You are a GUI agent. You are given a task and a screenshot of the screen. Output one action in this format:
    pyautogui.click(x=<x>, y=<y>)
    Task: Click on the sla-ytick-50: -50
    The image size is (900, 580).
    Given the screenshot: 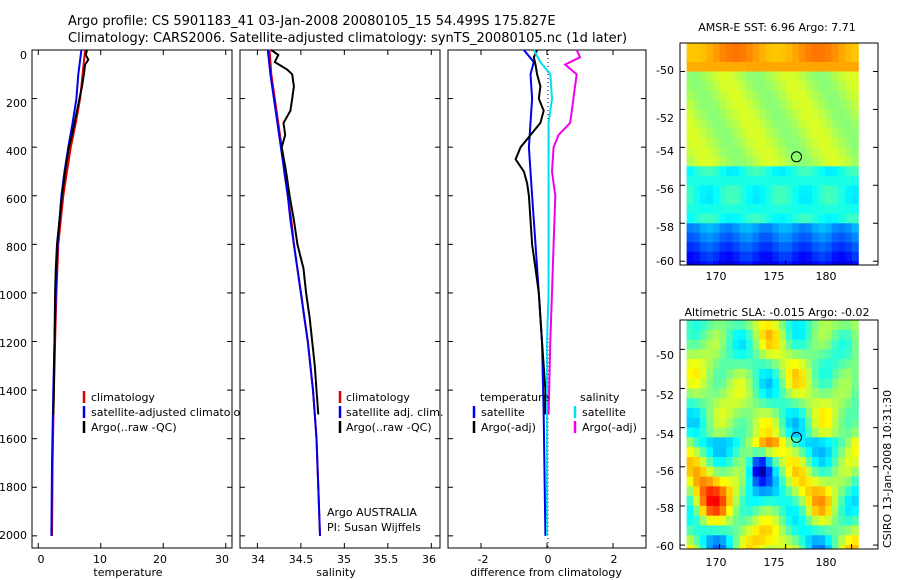 What is the action you would take?
    pyautogui.click(x=665, y=355)
    